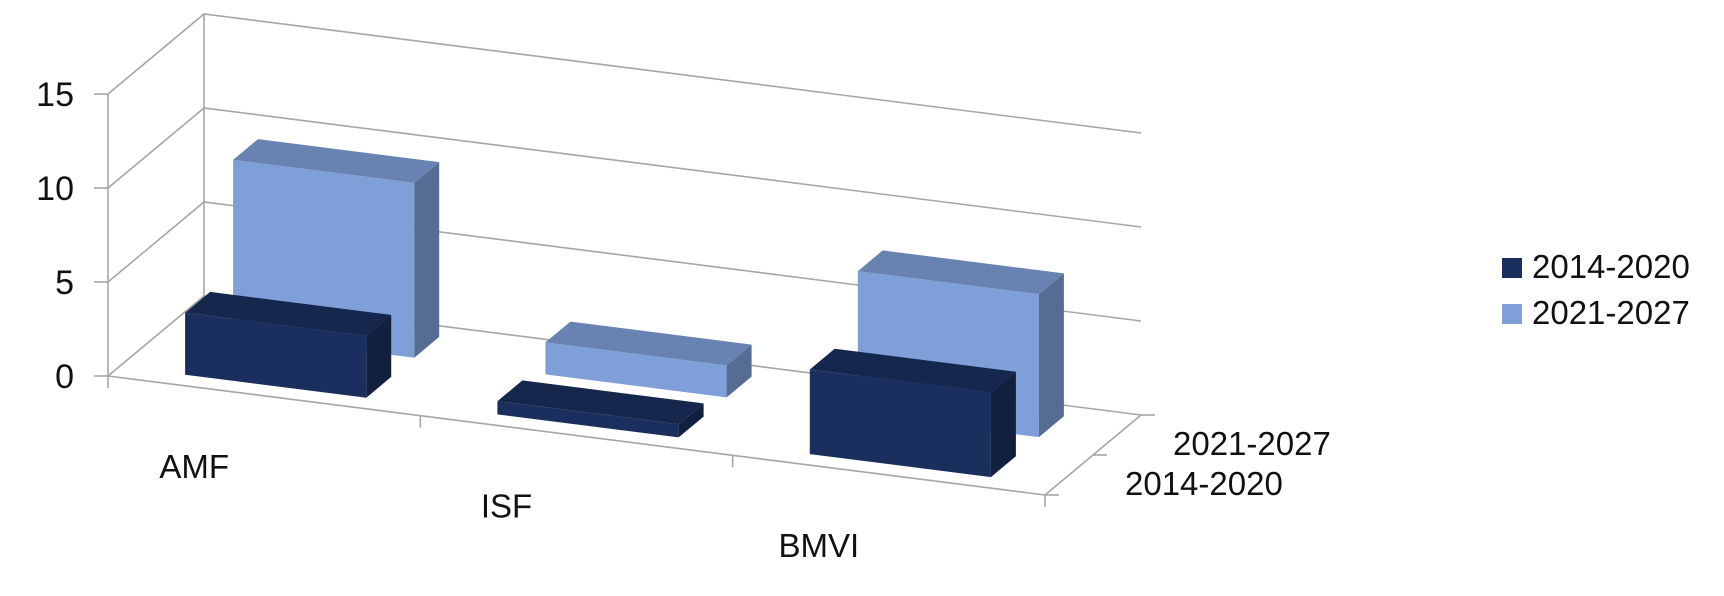  I want to click on x-tick-label: ISF, so click(506, 506).